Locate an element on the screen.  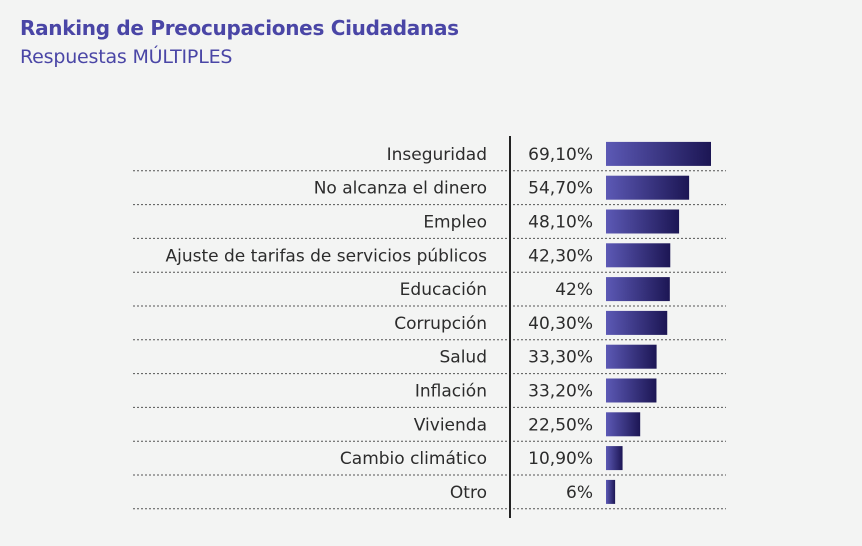
category-label: No alcanza el dinero is located at coordinates (400, 189).